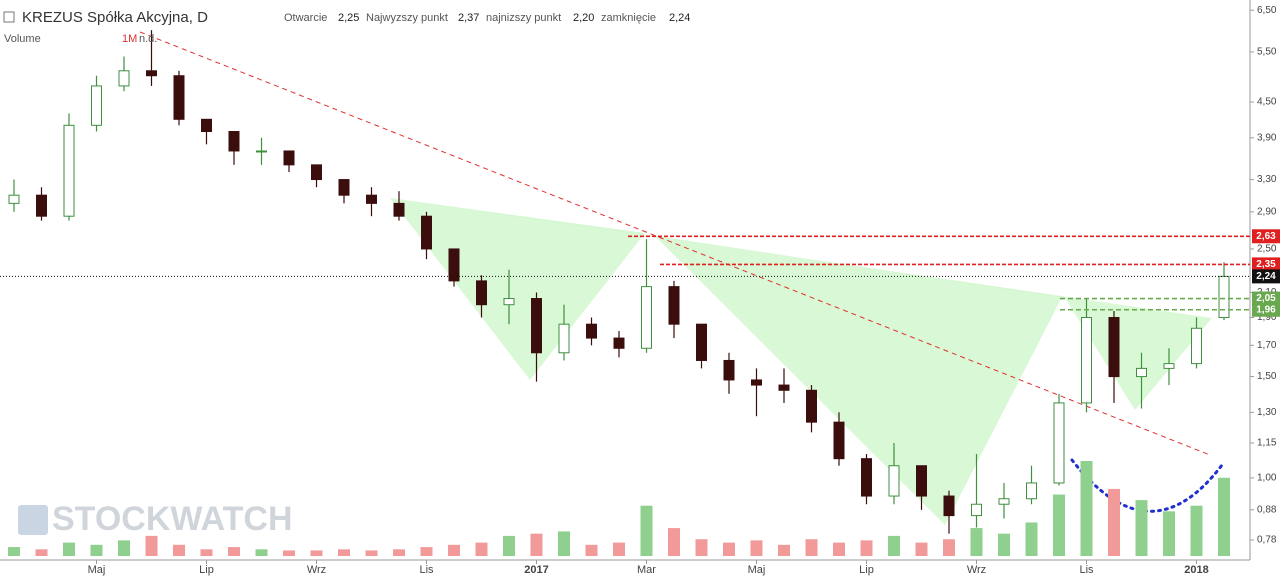  What do you see at coordinates (1267, 10) in the screenshot?
I see `y-tick-label: 6,50` at bounding box center [1267, 10].